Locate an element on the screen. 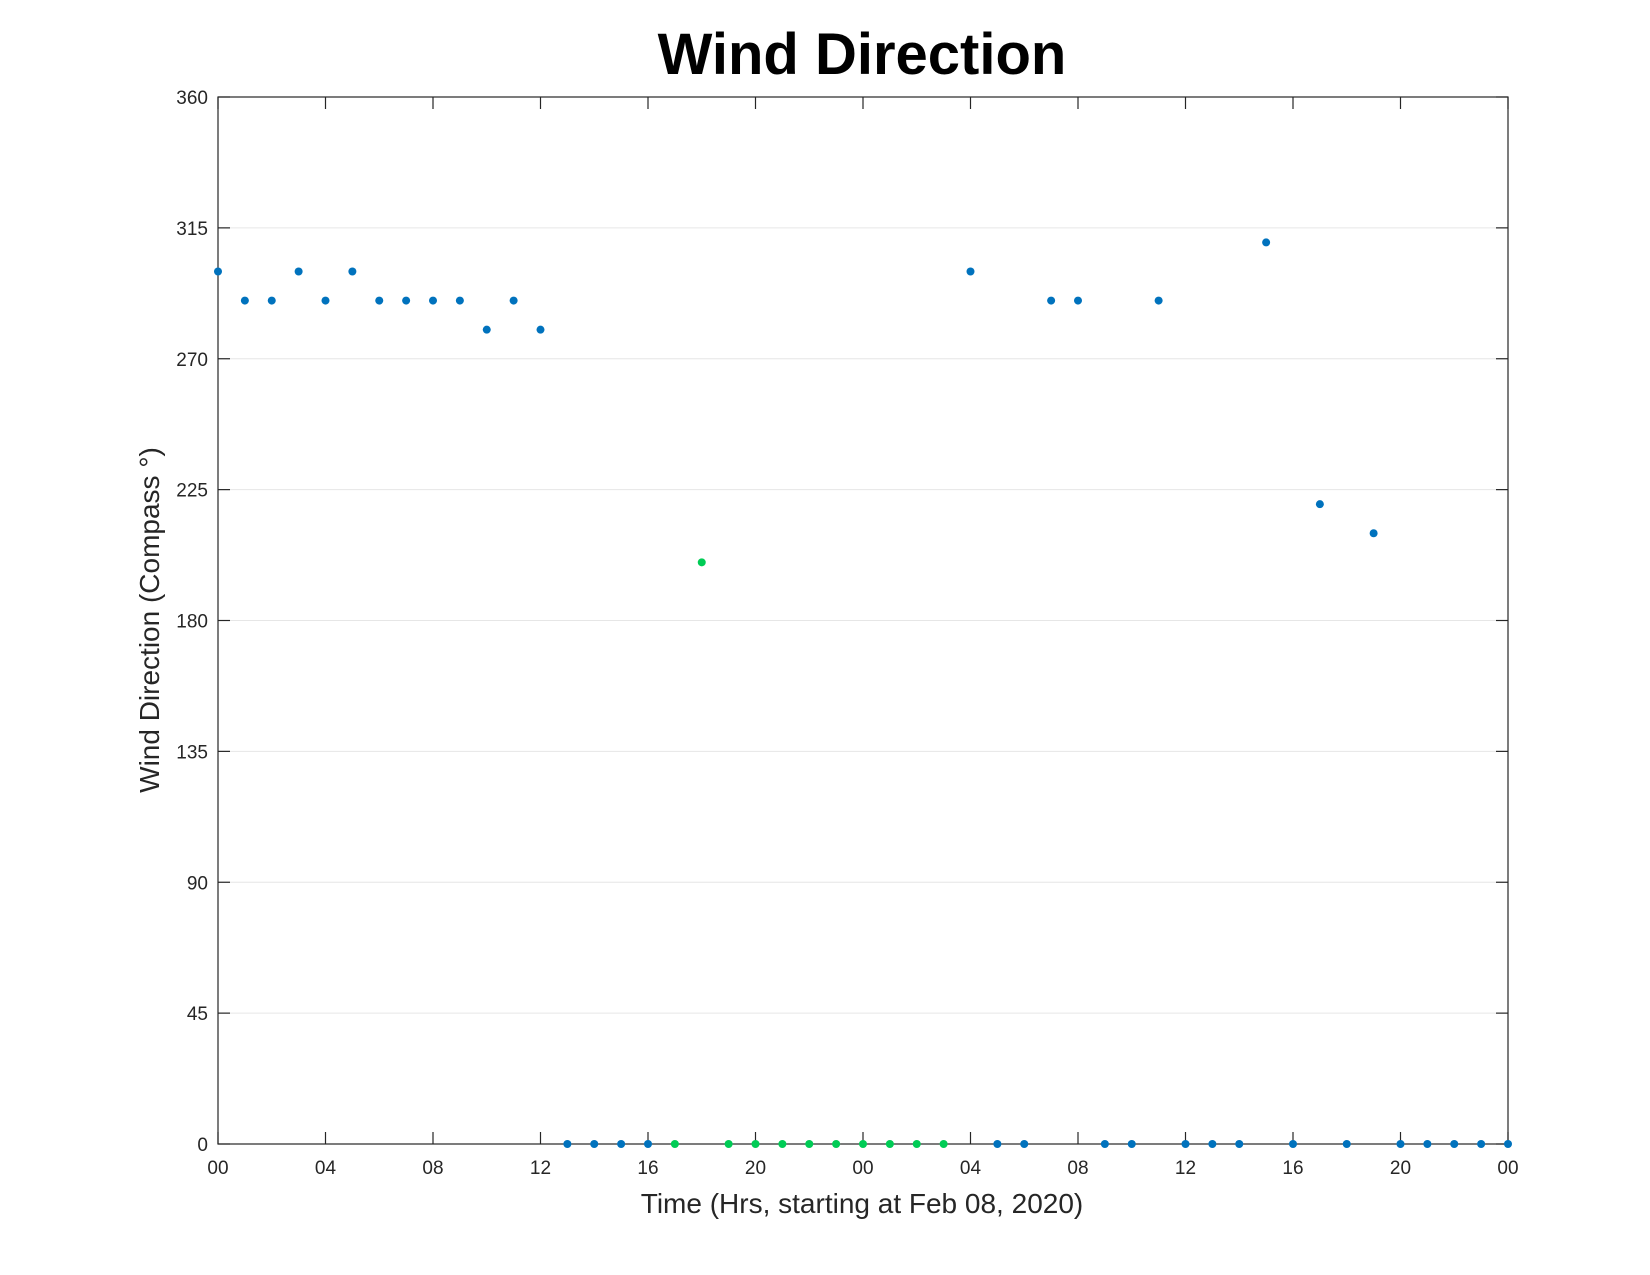  y-tick-label: 360 is located at coordinates (192, 98).